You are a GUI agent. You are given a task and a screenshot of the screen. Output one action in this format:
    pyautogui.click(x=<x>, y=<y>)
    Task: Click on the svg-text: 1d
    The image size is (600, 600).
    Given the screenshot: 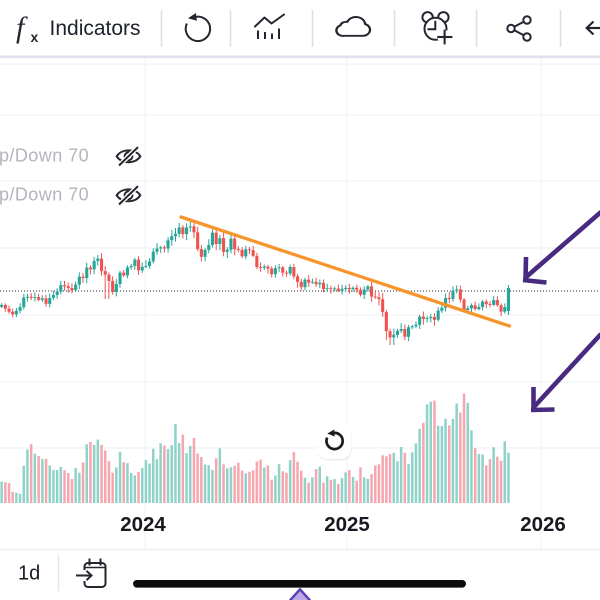 What is the action you would take?
    pyautogui.click(x=29, y=574)
    